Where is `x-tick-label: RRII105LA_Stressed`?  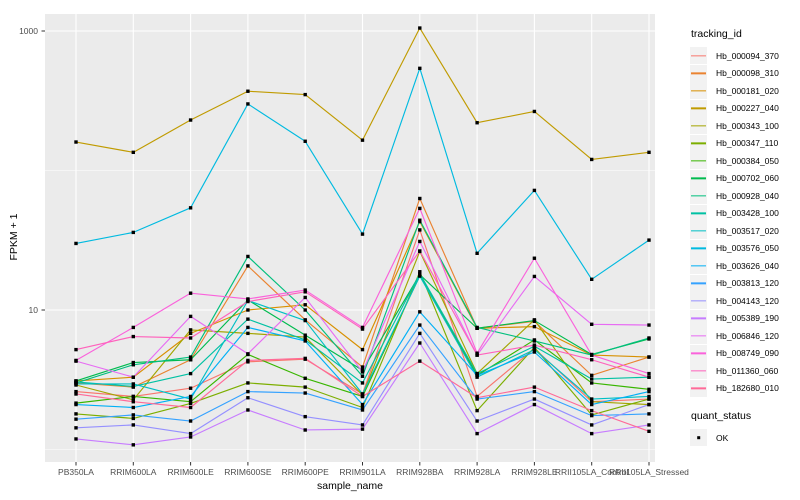 x-tick-label: RRII105LA_Stressed is located at coordinates (649, 472).